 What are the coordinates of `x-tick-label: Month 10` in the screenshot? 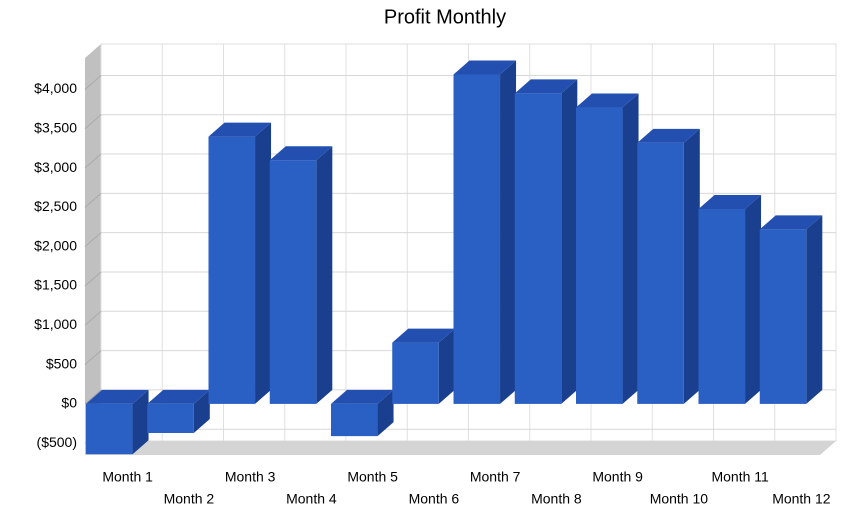 It's located at (679, 499).